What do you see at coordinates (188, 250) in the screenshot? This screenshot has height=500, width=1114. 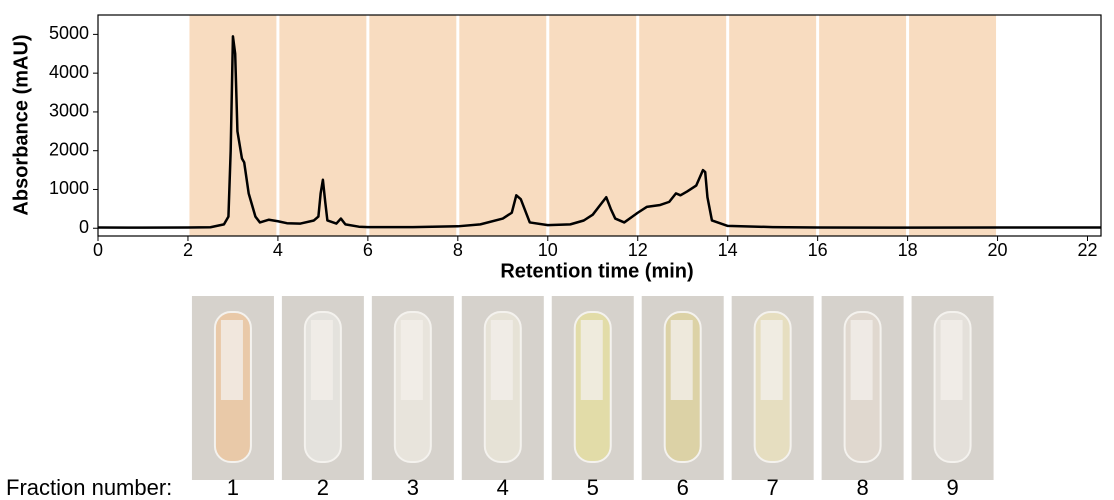 I see `x-tick-label: 2` at bounding box center [188, 250].